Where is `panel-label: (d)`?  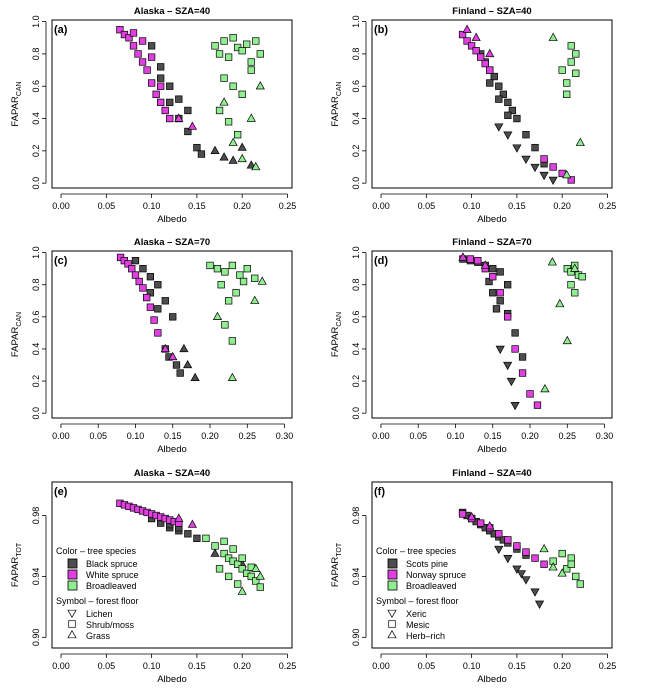
panel-label: (d) is located at coordinates (381, 261).